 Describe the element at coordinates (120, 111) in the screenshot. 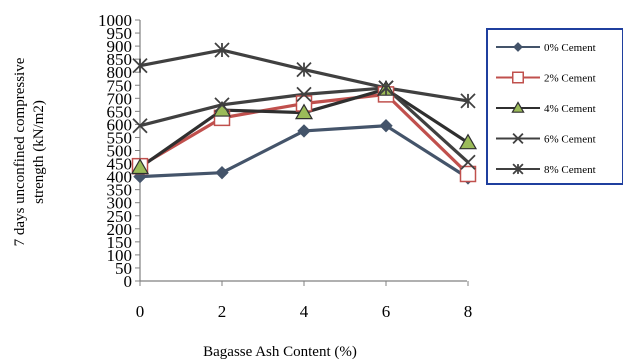

I see `y-tick-label: 650` at that location.